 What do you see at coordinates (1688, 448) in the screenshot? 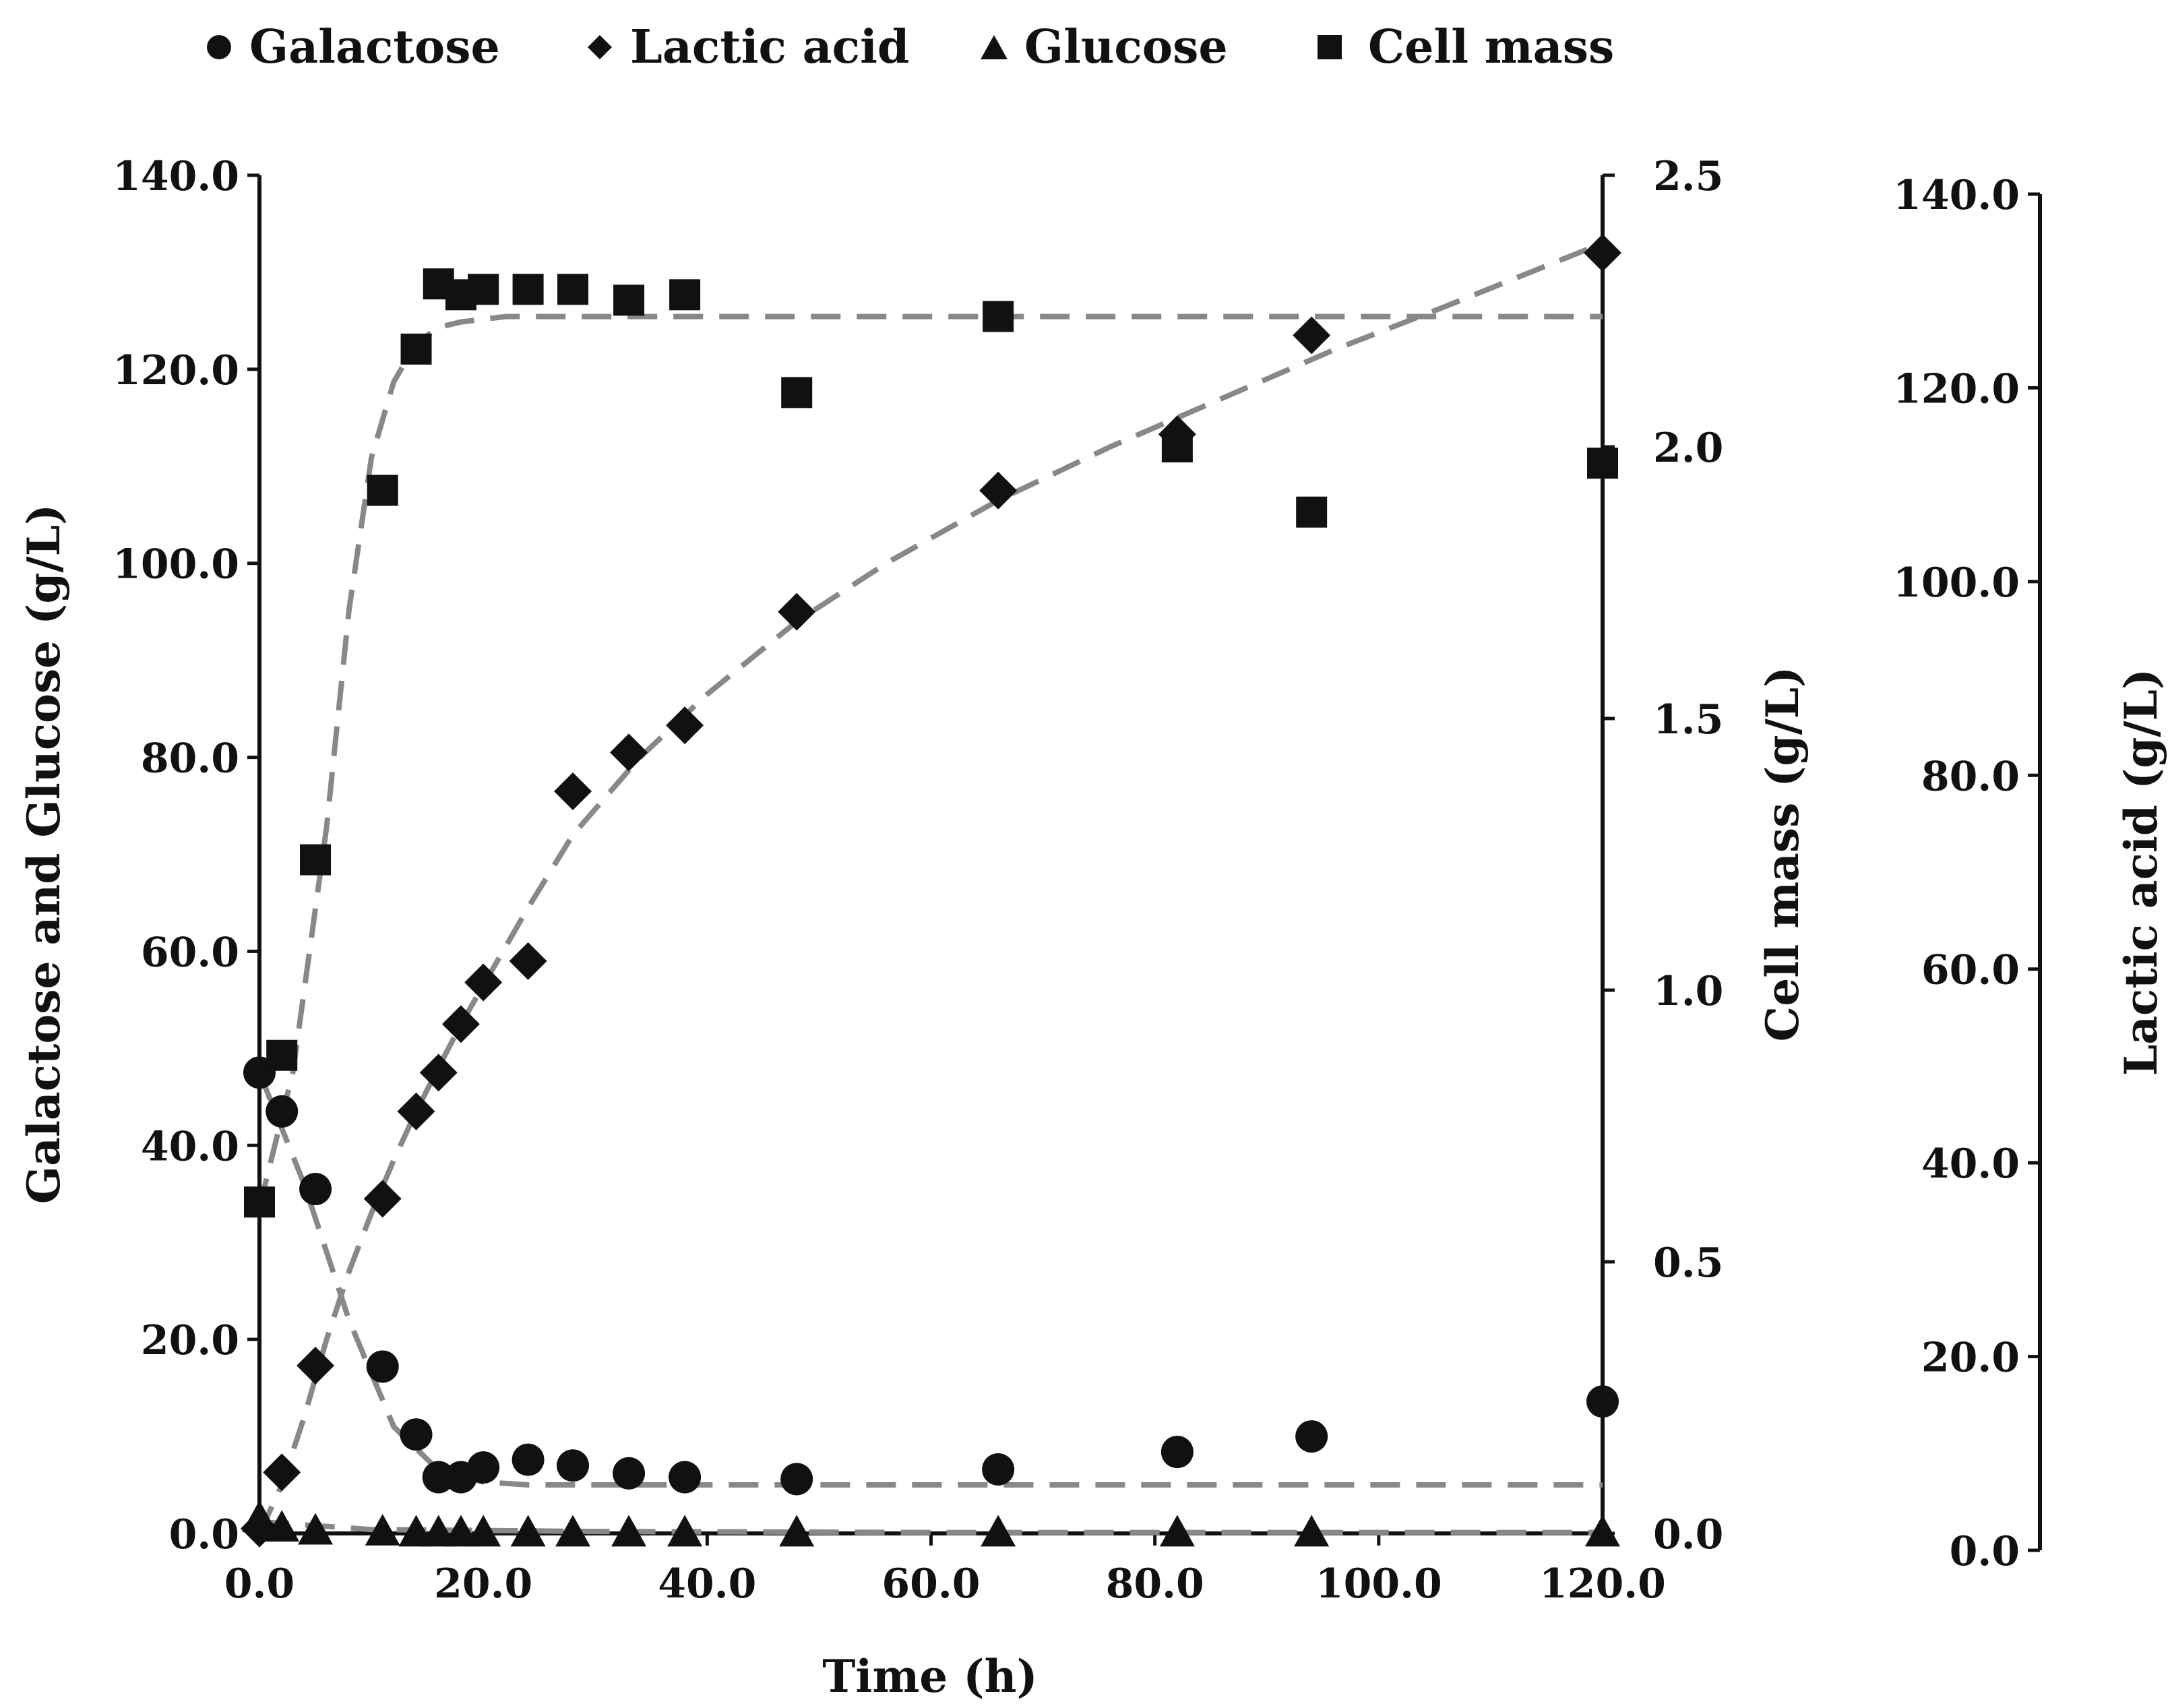
I see `inner-right-y-tick-label: 2.0` at bounding box center [1688, 448].